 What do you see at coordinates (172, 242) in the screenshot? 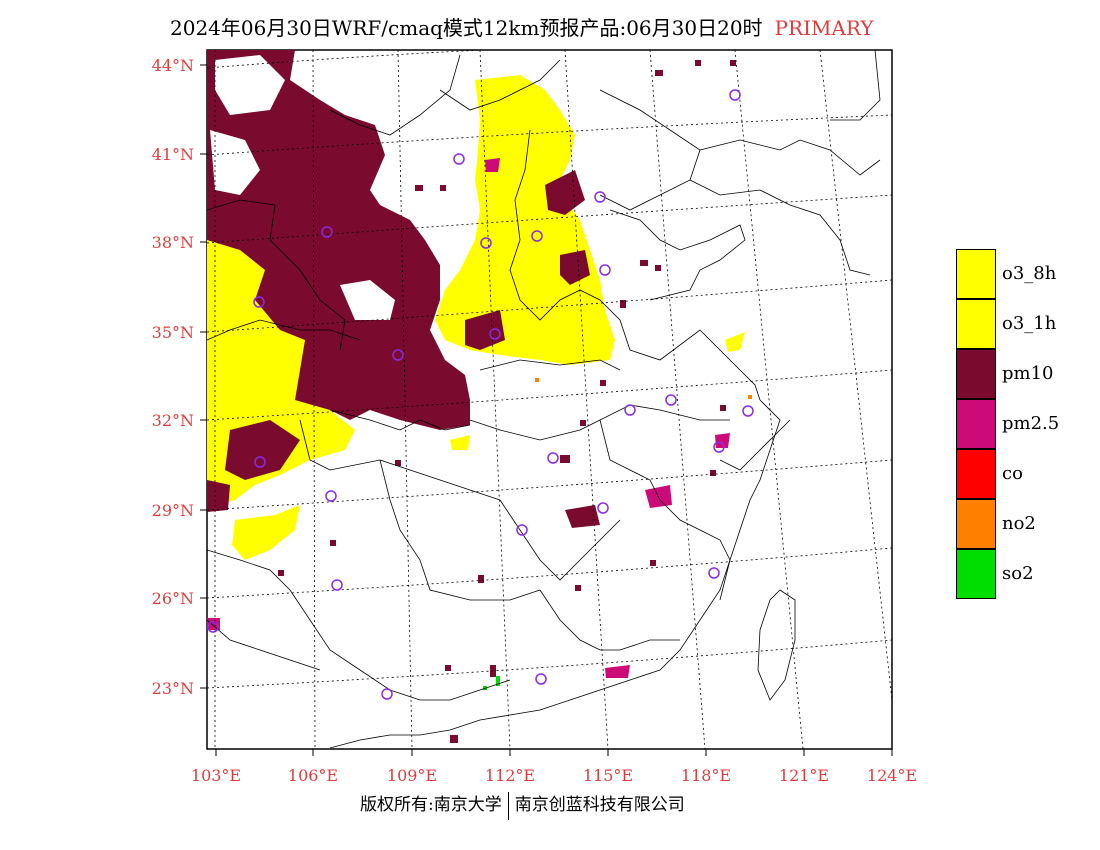
I see `lat-label: 38°N` at bounding box center [172, 242].